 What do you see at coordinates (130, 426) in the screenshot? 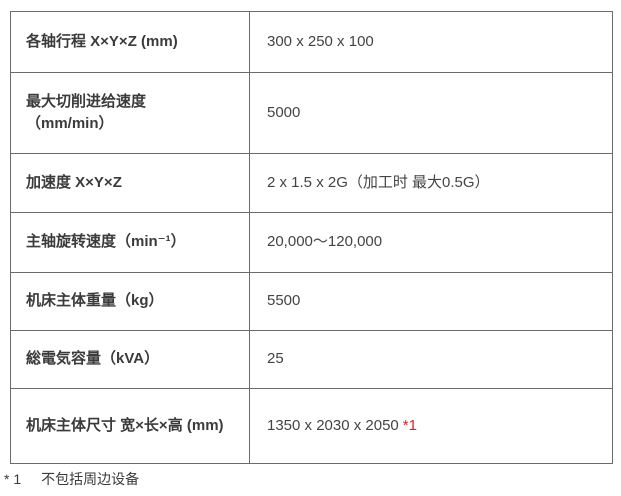
I see `spec-label: 机床主体尺寸 宽×长×高 (mm)` at bounding box center [130, 426].